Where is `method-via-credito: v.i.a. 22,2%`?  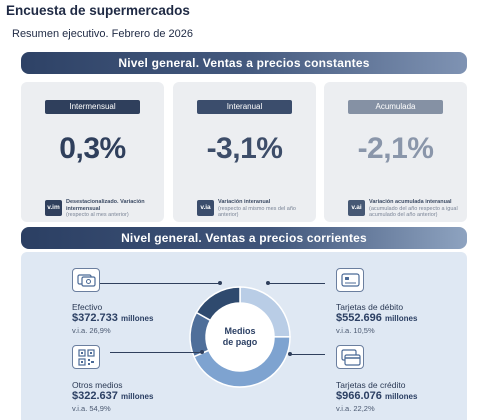 method-via-credito: v.i.a. 22,2% is located at coordinates (355, 408).